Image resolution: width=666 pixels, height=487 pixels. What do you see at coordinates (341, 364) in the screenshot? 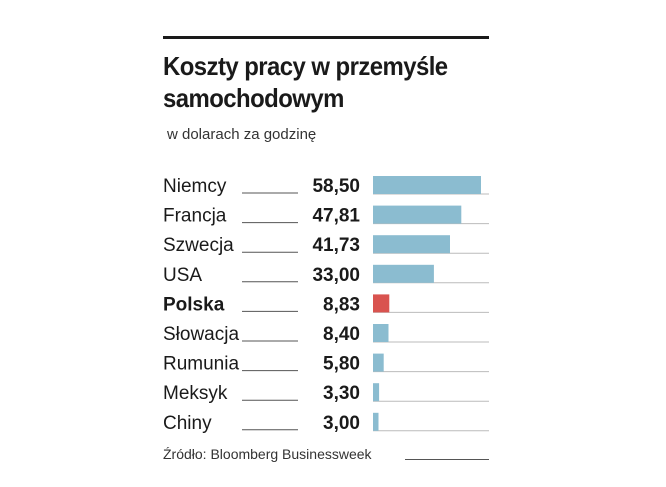
I see `value-label: 5,80` at bounding box center [341, 364].